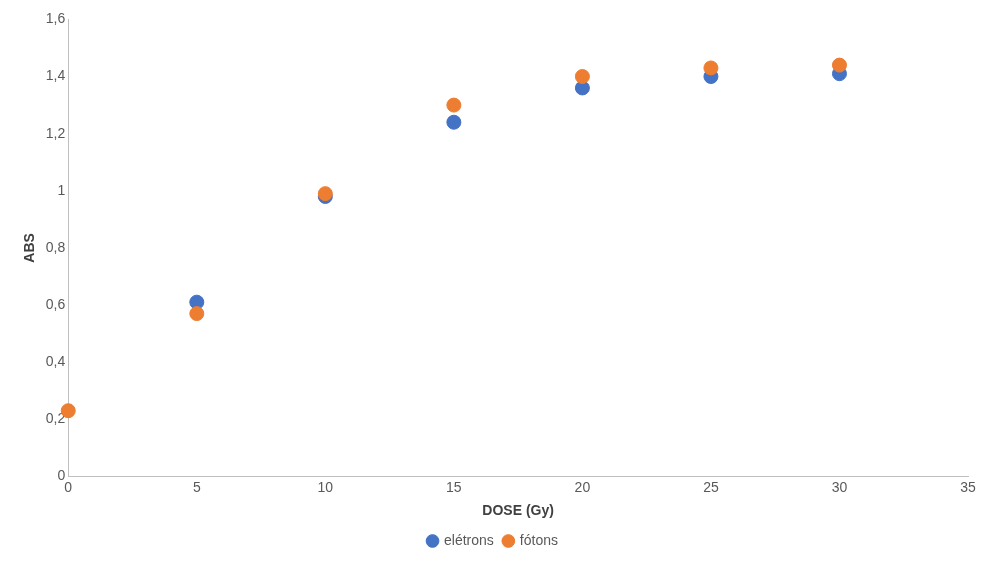 The image size is (1006, 578). I want to click on y-tick-label: 0,8, so click(55, 246).